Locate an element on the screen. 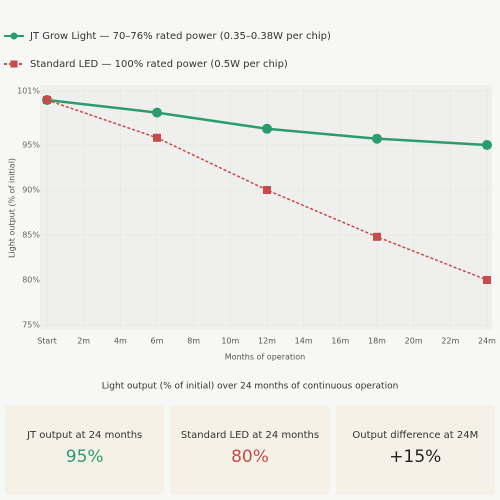 Image resolution: width=500 pixels, height=500 pixels. y-tick-label: 101% is located at coordinates (28, 91).